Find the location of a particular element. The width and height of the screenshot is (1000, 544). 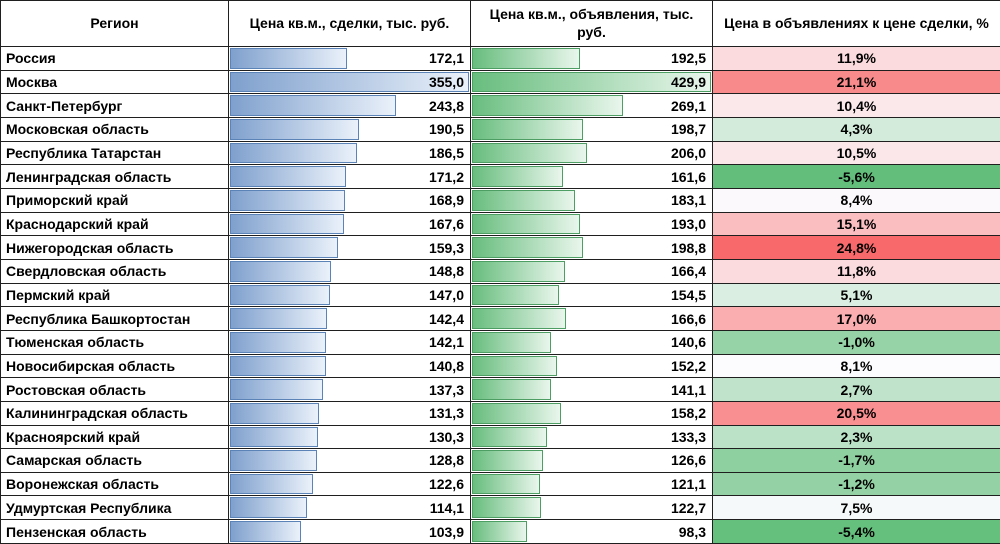

listing-price-value: 193,0 is located at coordinates (688, 223).